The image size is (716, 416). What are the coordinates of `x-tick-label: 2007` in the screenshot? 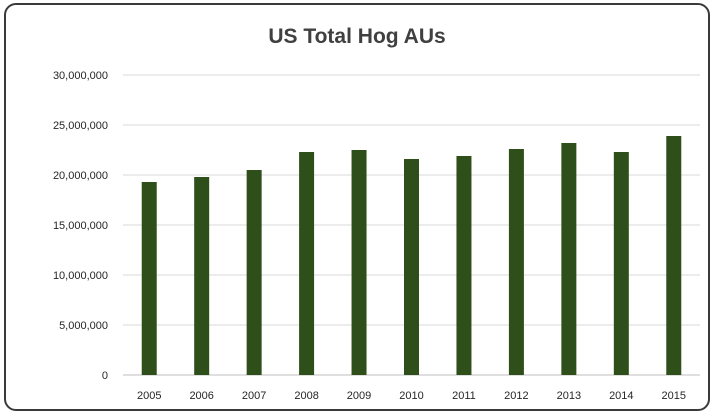 It's located at (254, 396).